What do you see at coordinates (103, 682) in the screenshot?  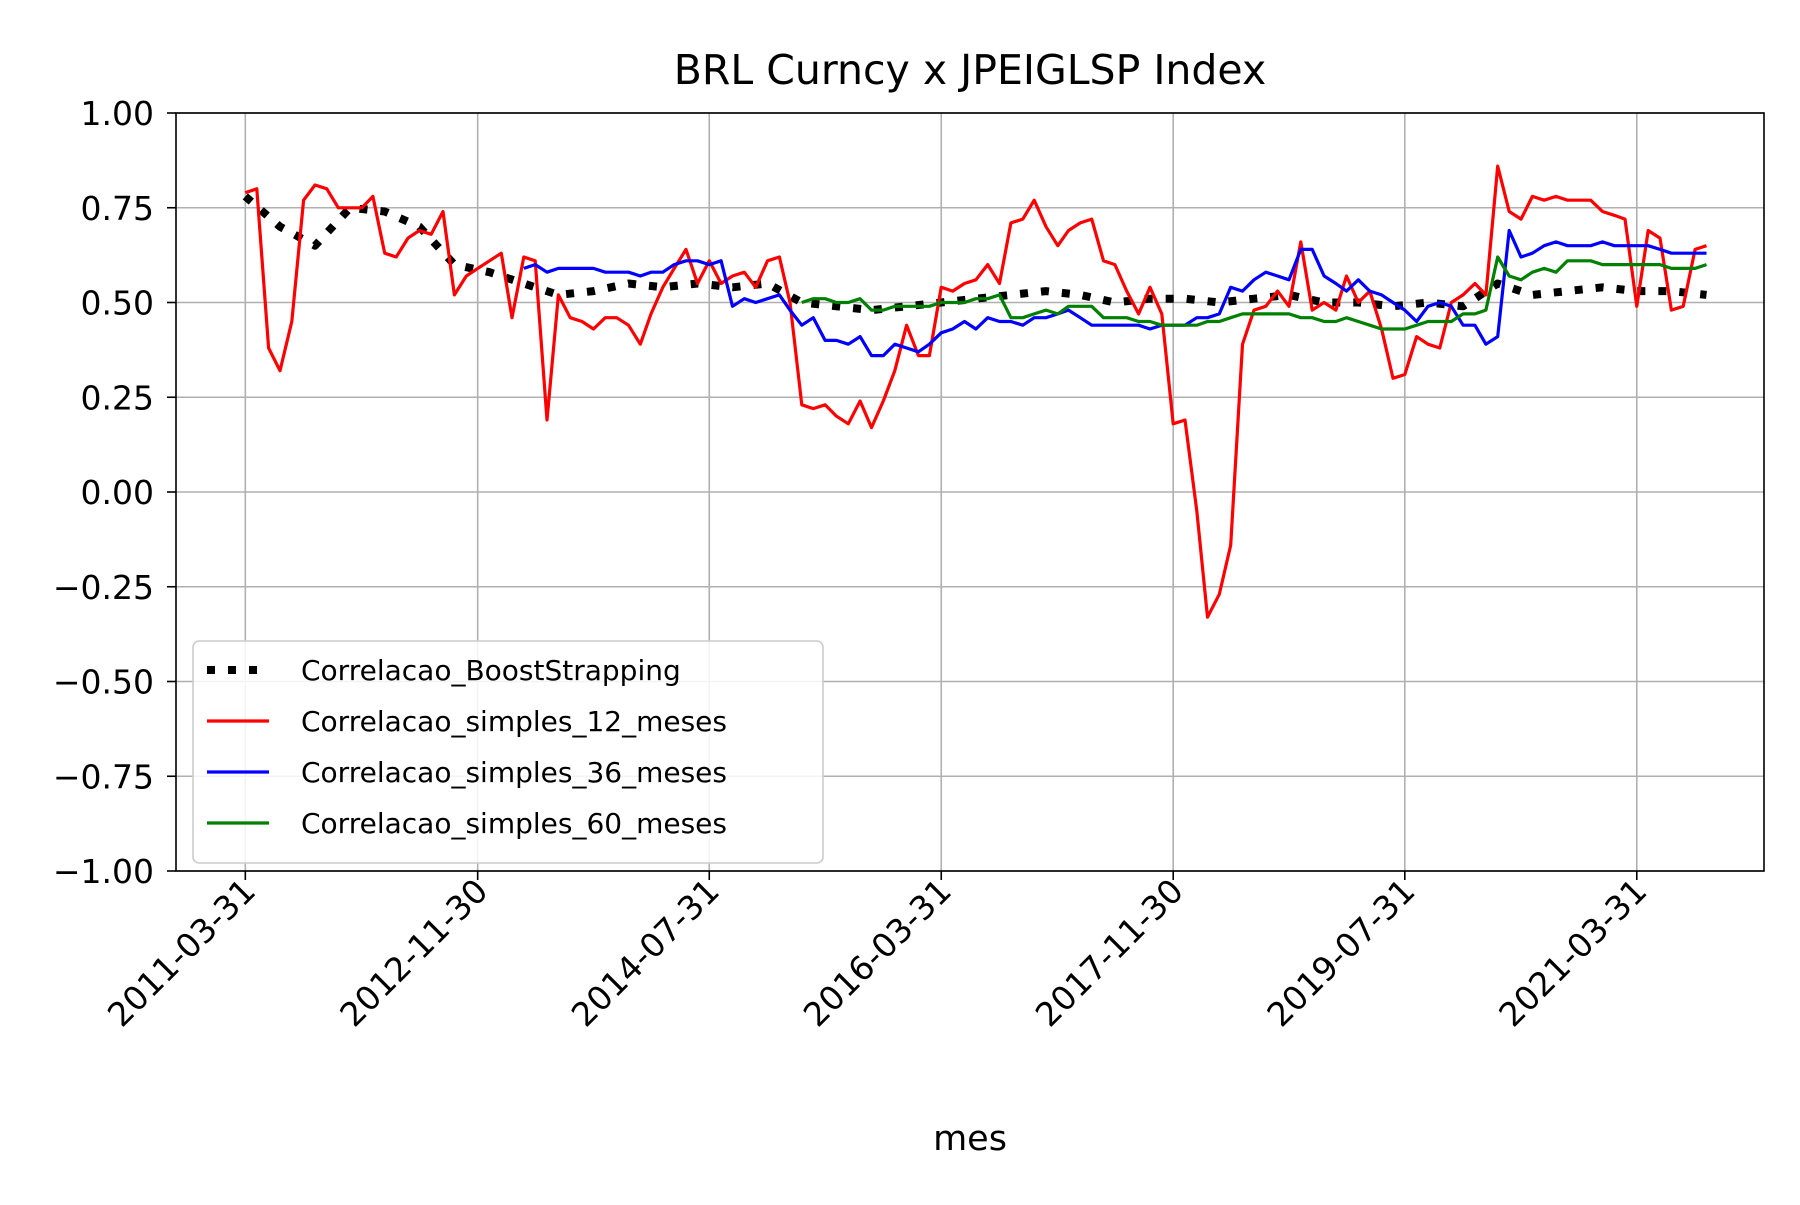 I see `y-tick-label: −0.50` at bounding box center [103, 682].